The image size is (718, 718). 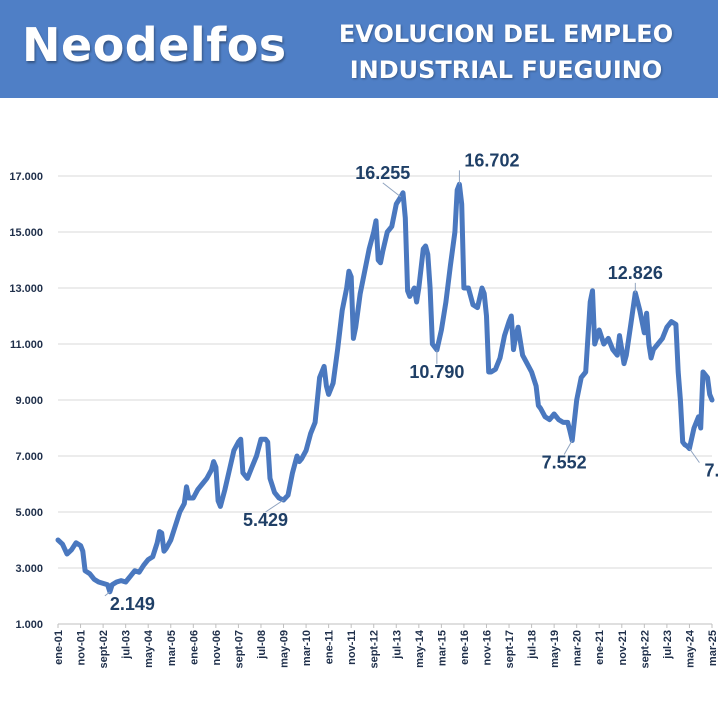 I want to click on x-tick-label: sept-22, so click(x=645, y=649).